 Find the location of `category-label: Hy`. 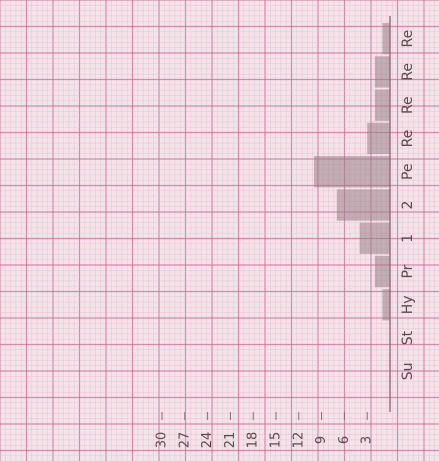

category-label: Hy is located at coordinates (408, 304).